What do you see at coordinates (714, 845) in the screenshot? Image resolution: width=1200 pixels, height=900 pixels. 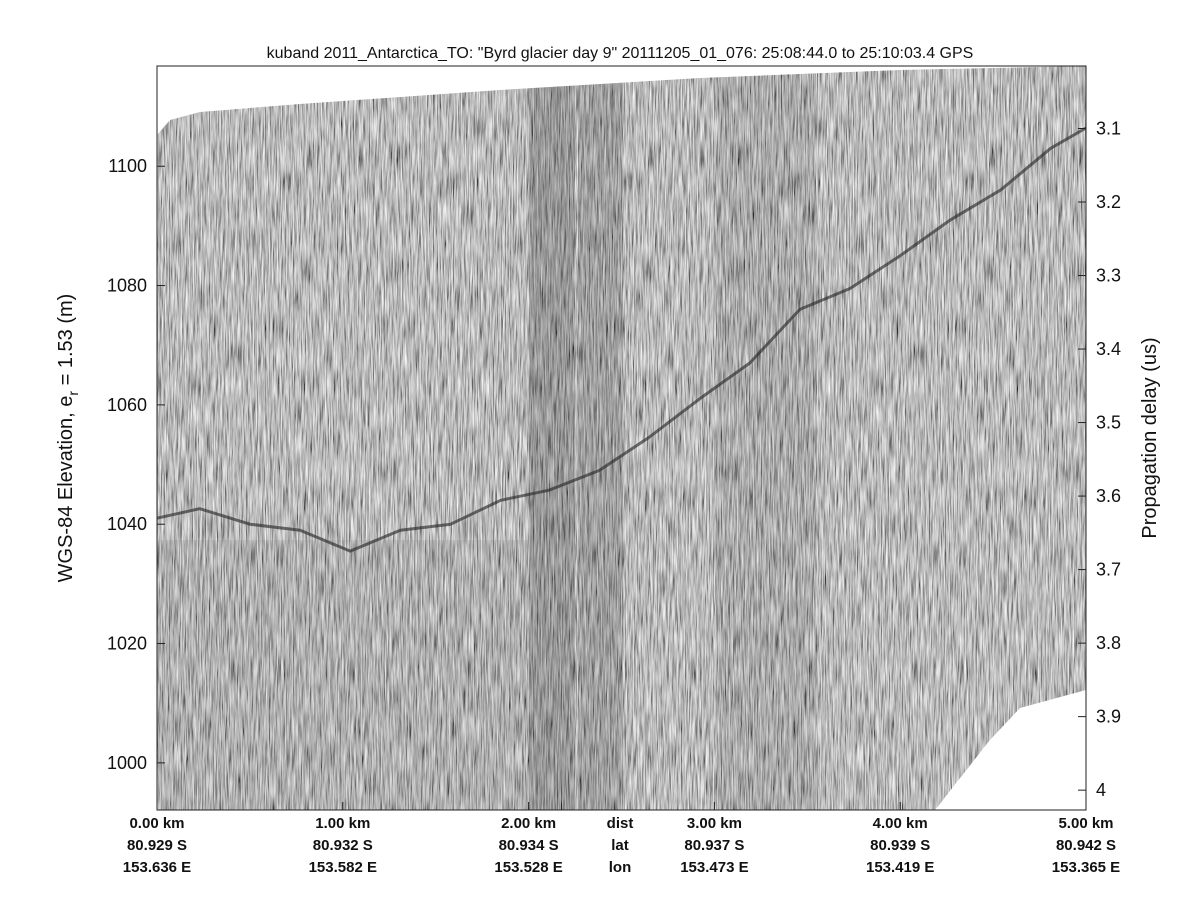 I see `x-tick-lat: 80.937 S` at bounding box center [714, 845].